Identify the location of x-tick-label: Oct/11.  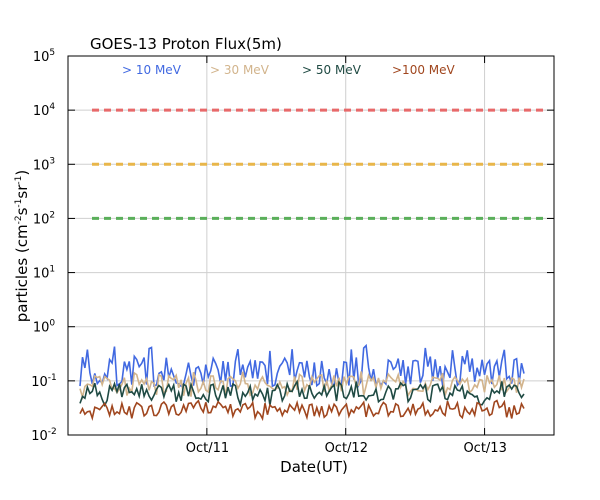
(207, 448).